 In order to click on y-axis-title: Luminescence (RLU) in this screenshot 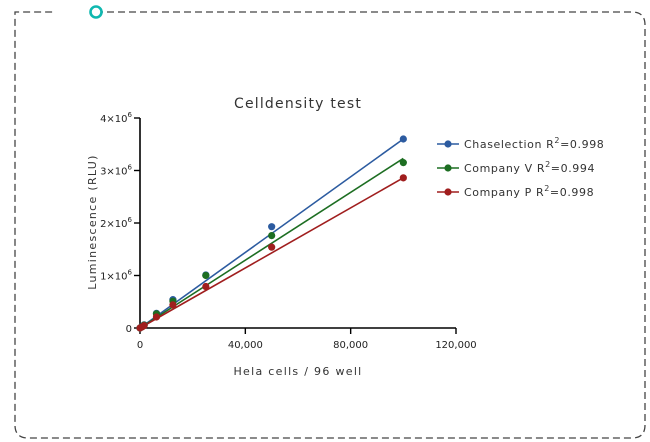, I will do `click(92, 222)`.